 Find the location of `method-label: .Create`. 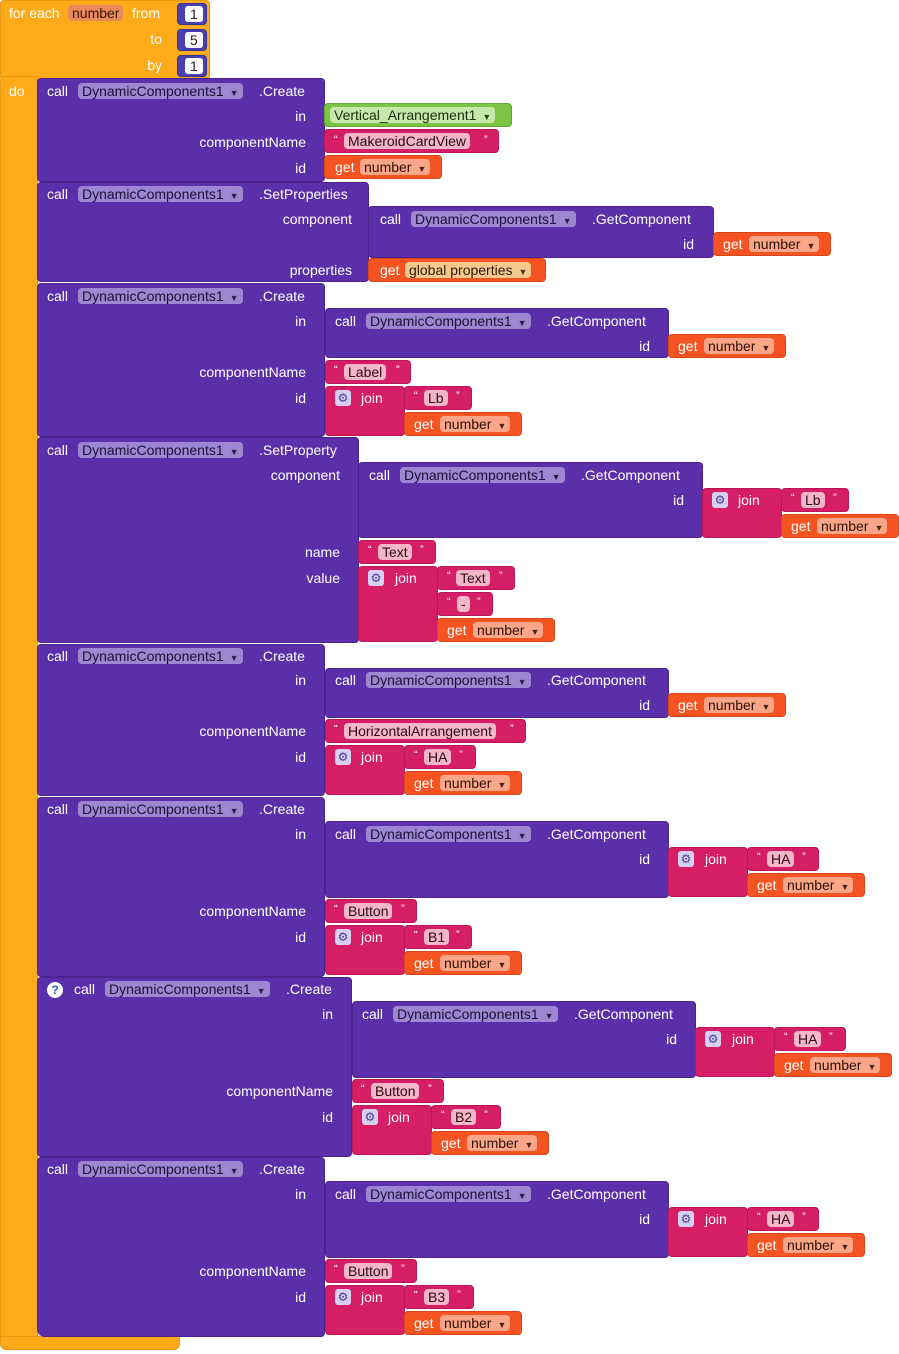

method-label: .Create is located at coordinates (282, 809).